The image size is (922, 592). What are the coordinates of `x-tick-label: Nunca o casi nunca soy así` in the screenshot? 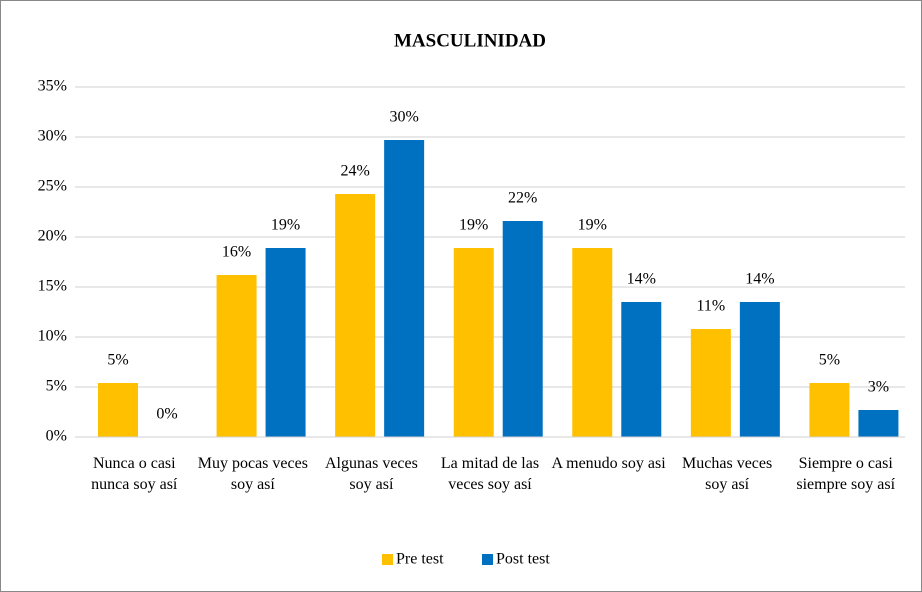 It's located at (134, 474).